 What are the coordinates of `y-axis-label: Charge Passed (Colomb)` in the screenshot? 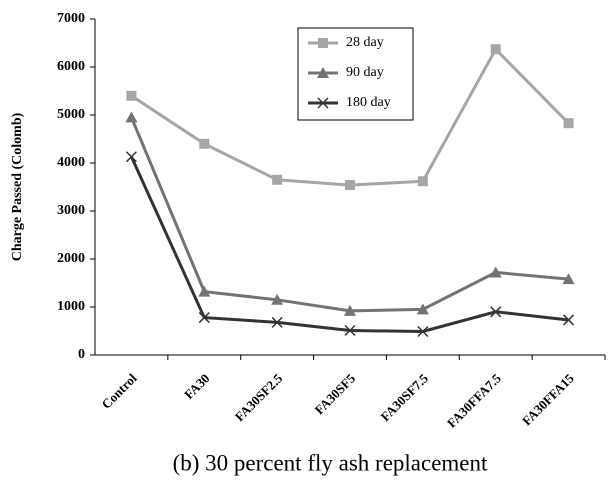 It's located at (17, 186).